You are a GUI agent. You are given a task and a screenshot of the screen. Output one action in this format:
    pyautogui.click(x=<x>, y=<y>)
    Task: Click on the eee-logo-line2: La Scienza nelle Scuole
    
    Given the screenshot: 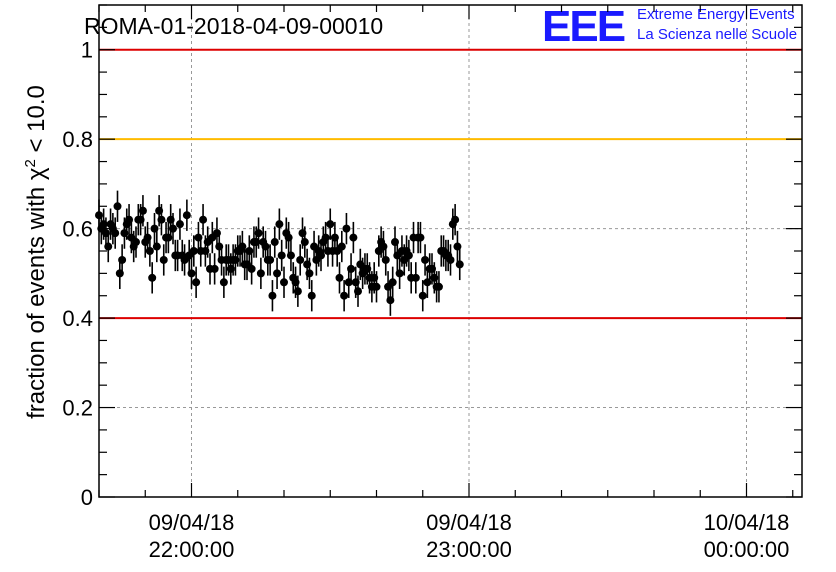 What is the action you would take?
    pyautogui.click(x=717, y=34)
    